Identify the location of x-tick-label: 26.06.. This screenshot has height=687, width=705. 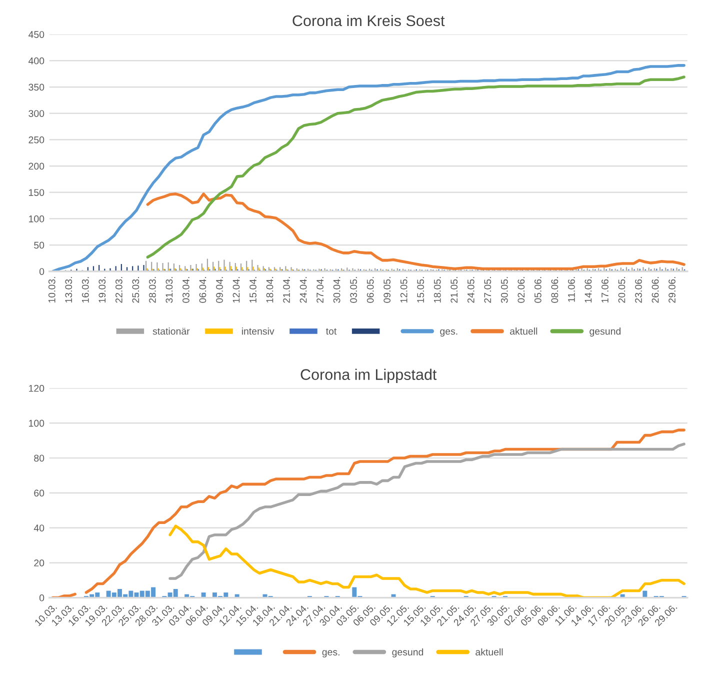
(655, 290).